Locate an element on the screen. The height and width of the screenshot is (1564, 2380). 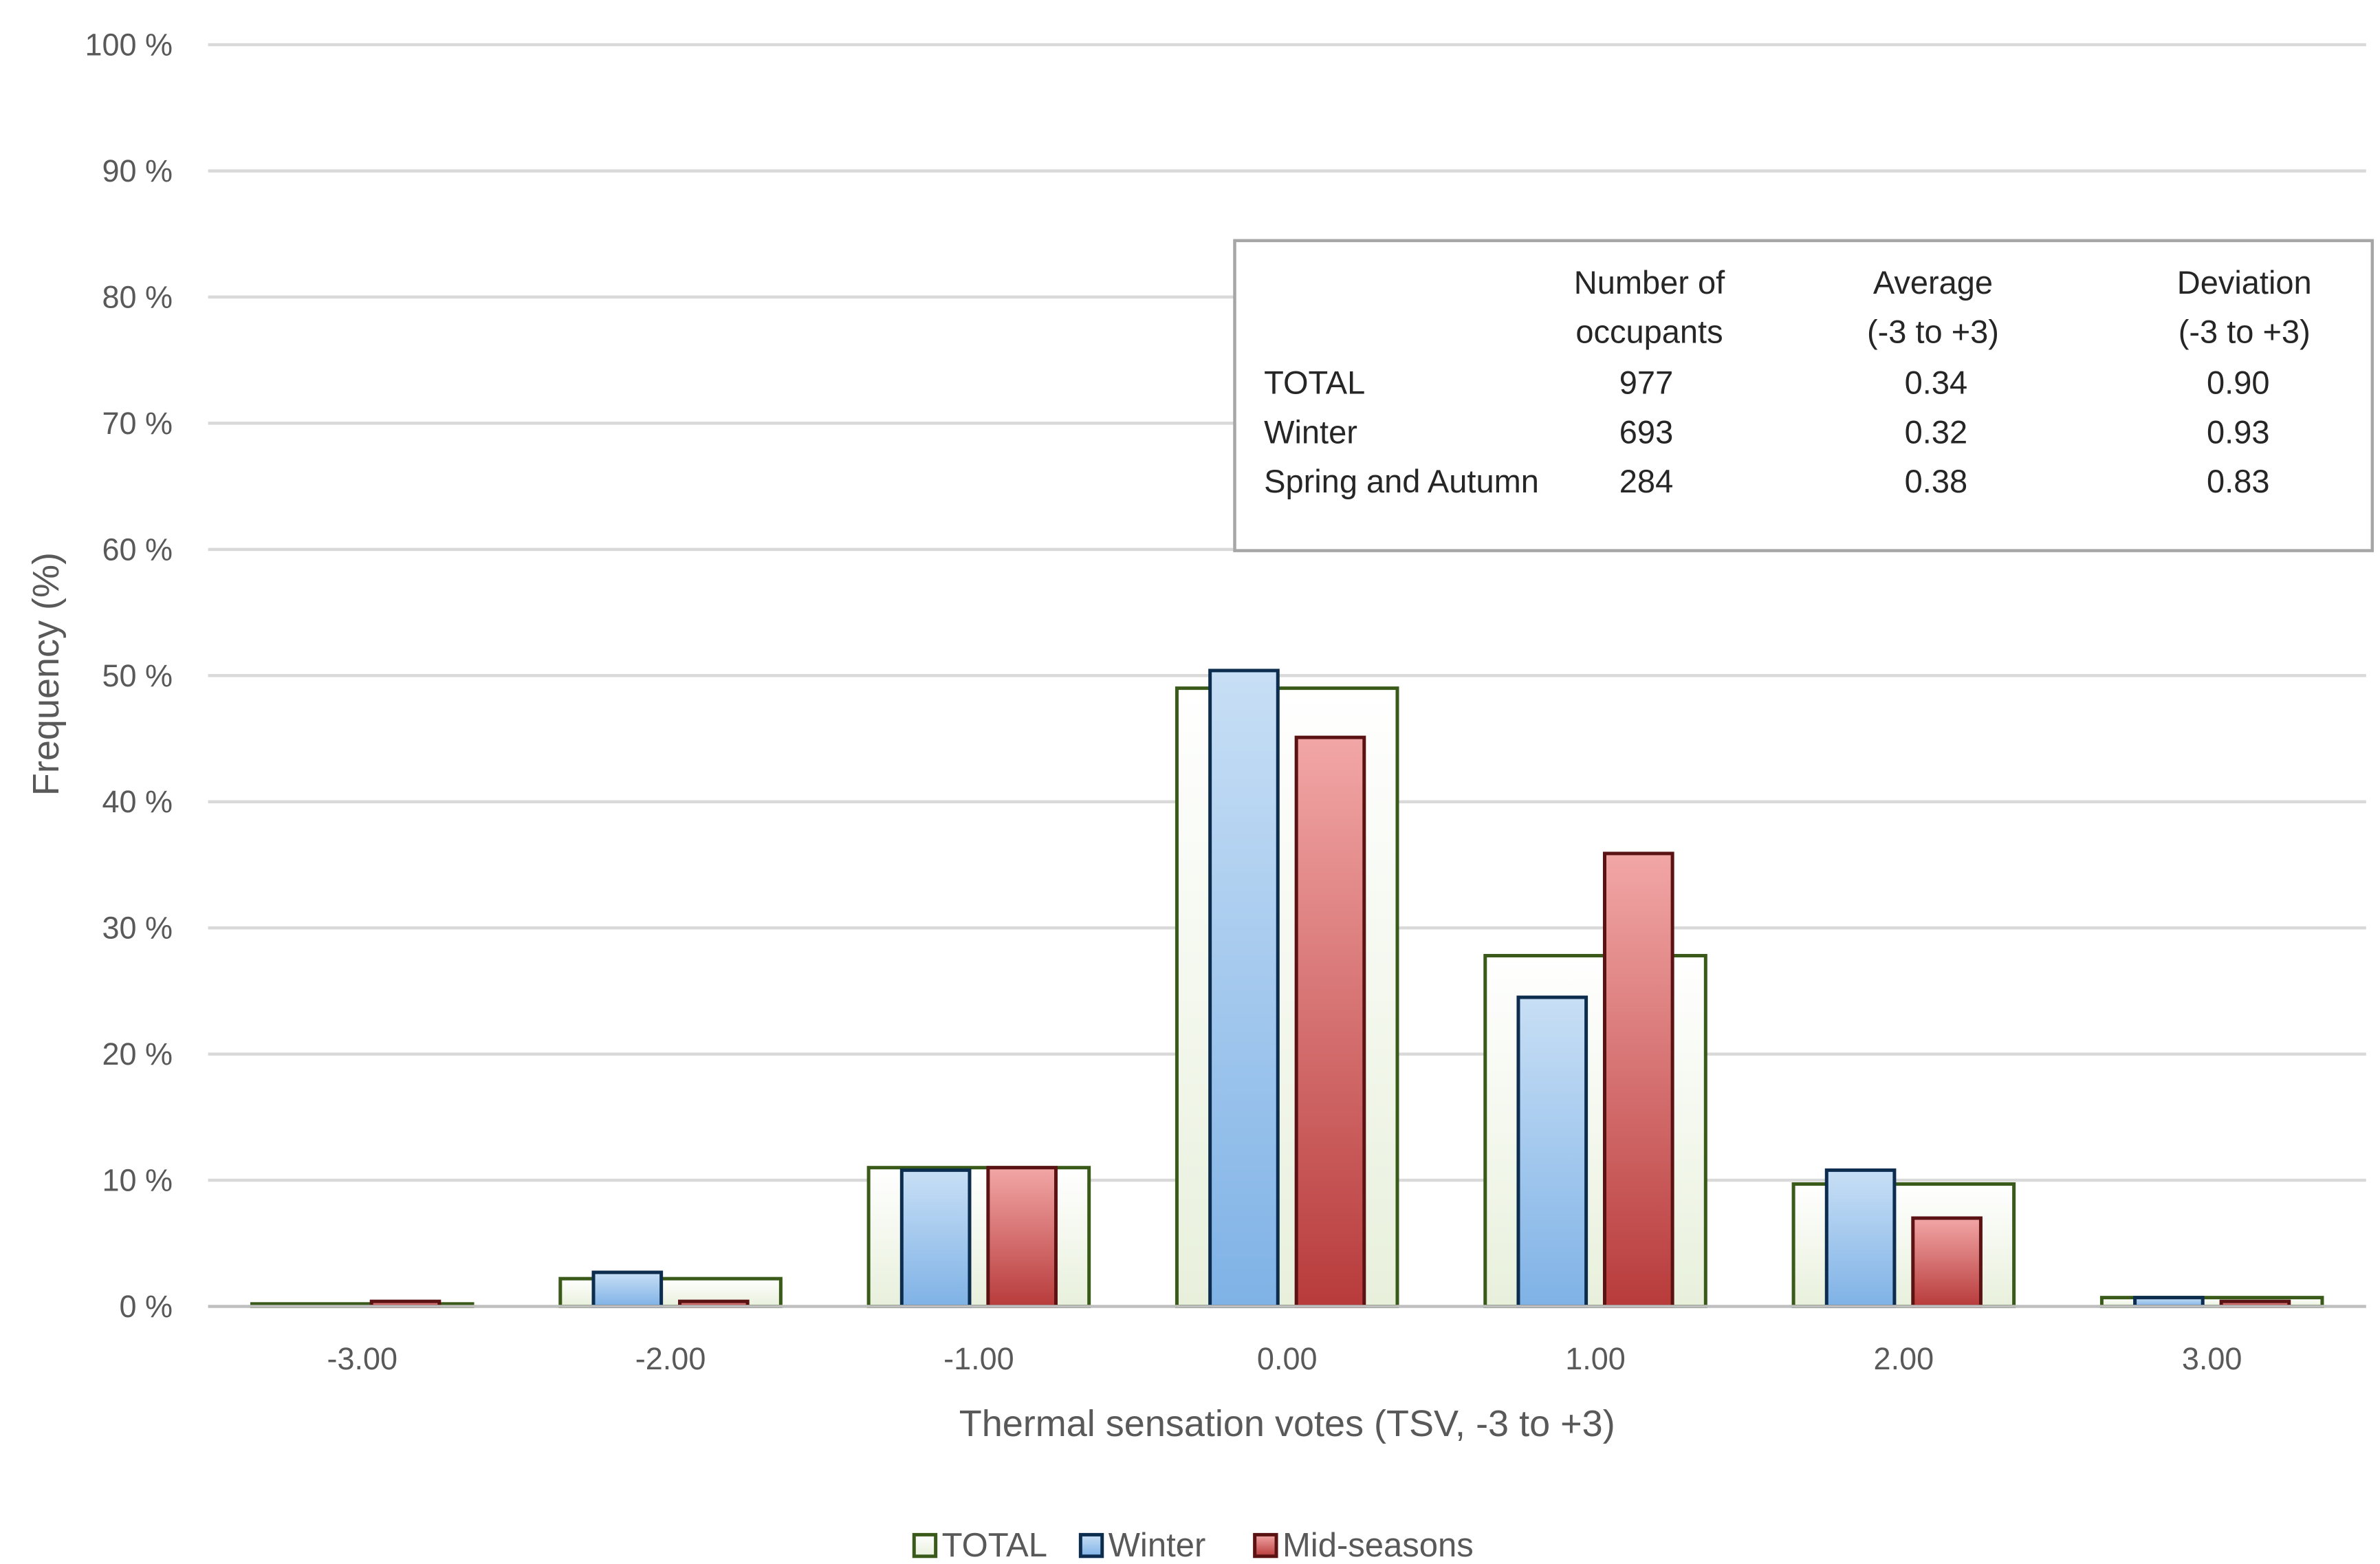
stats-cell: 0.83 is located at coordinates (2238, 481).